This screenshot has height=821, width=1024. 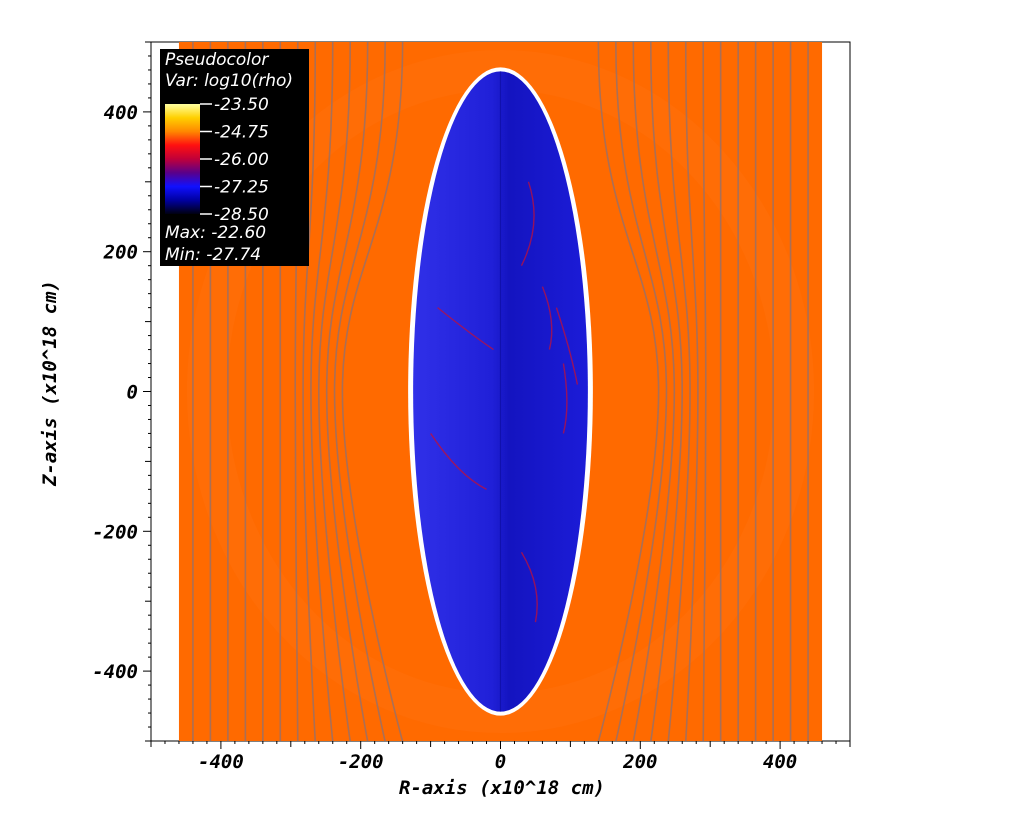 What do you see at coordinates (241, 133) in the screenshot?
I see `legend-level-label: -24.75` at bounding box center [241, 133].